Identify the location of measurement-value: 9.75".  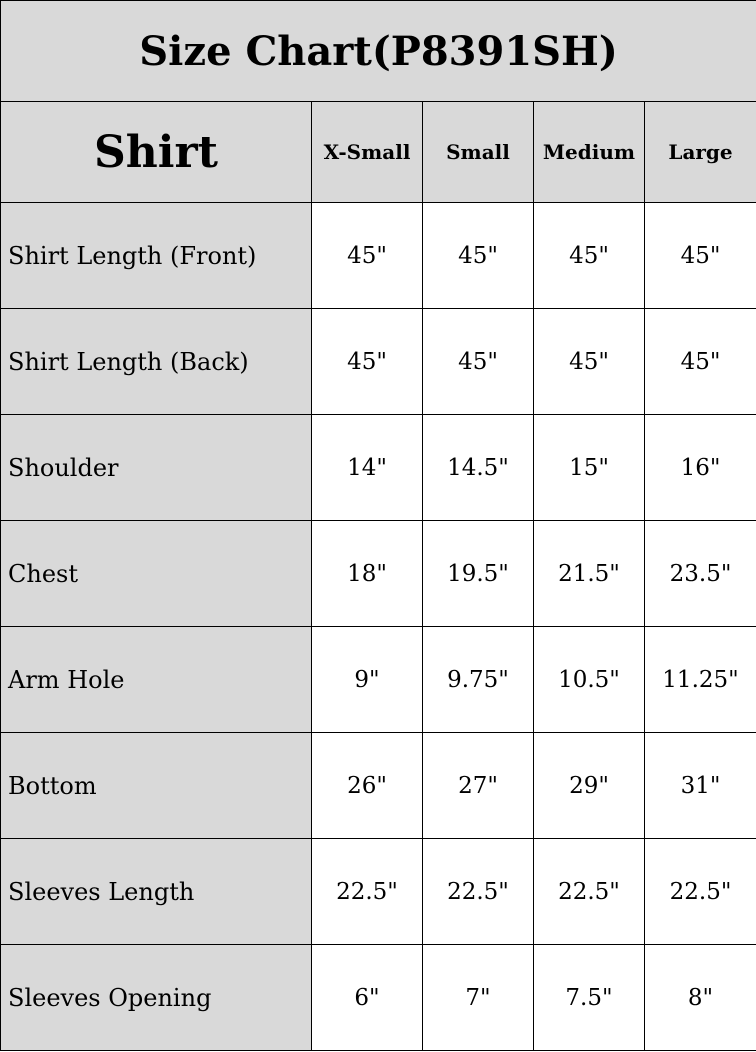
(478, 679).